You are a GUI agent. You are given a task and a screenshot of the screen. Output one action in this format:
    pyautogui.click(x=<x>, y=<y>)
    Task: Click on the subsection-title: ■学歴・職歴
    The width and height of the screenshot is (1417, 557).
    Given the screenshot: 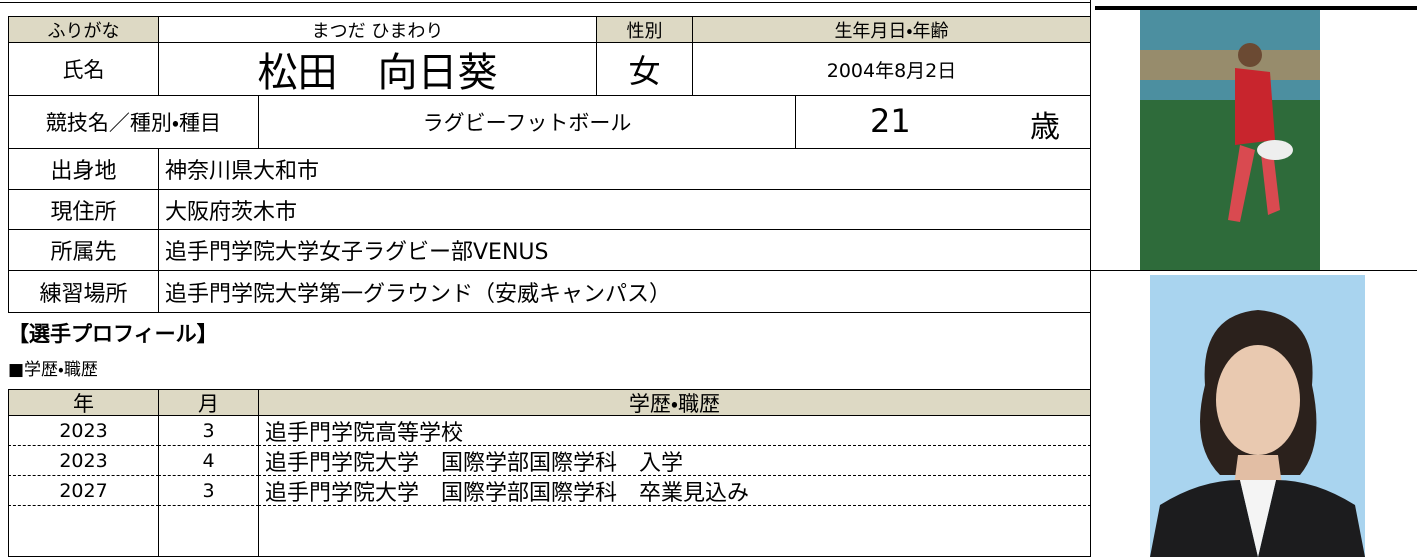 What is the action you would take?
    pyautogui.click(x=53, y=370)
    